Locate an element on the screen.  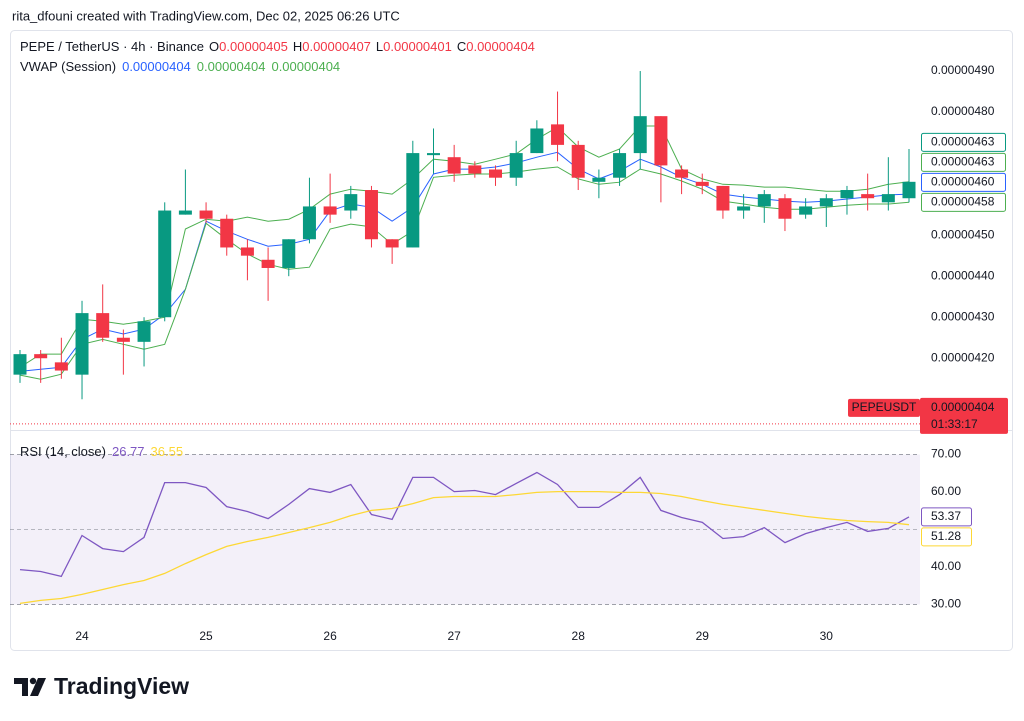
x-tick-label: 30 is located at coordinates (827, 636).